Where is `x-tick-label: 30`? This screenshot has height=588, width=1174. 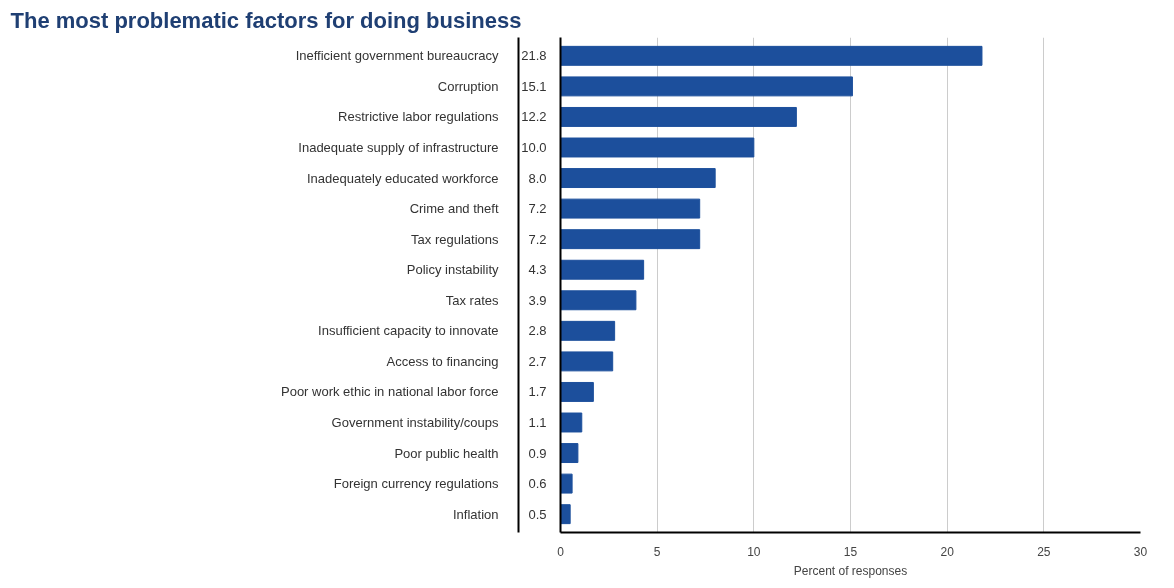 x-tick-label: 30 is located at coordinates (1140, 551).